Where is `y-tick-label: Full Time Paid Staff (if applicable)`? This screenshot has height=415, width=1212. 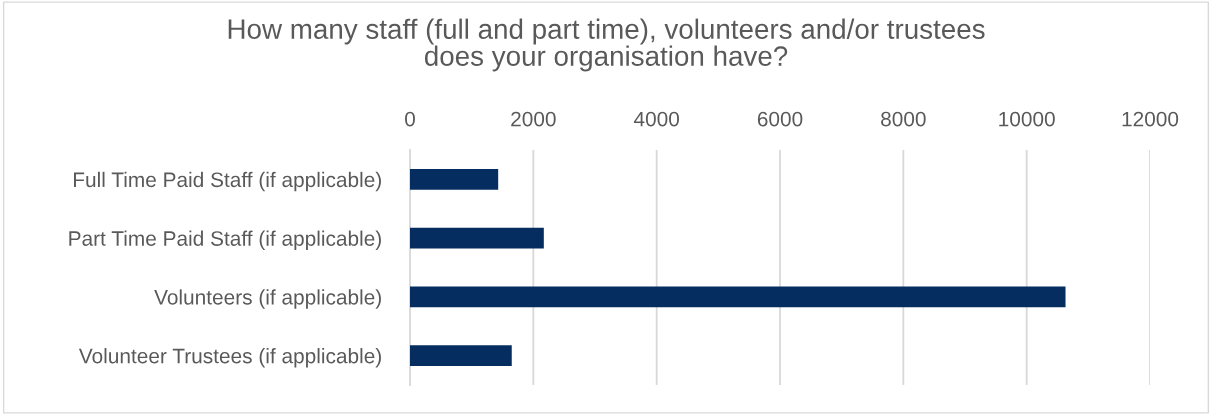 y-tick-label: Full Time Paid Staff (if applicable) is located at coordinates (227, 181).